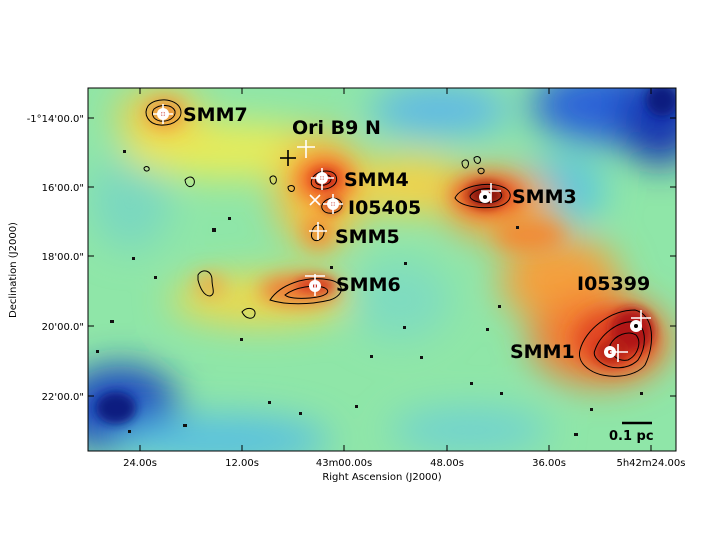  What do you see at coordinates (616, 353) in the screenshot?
I see `smm1-marker` at bounding box center [616, 353].